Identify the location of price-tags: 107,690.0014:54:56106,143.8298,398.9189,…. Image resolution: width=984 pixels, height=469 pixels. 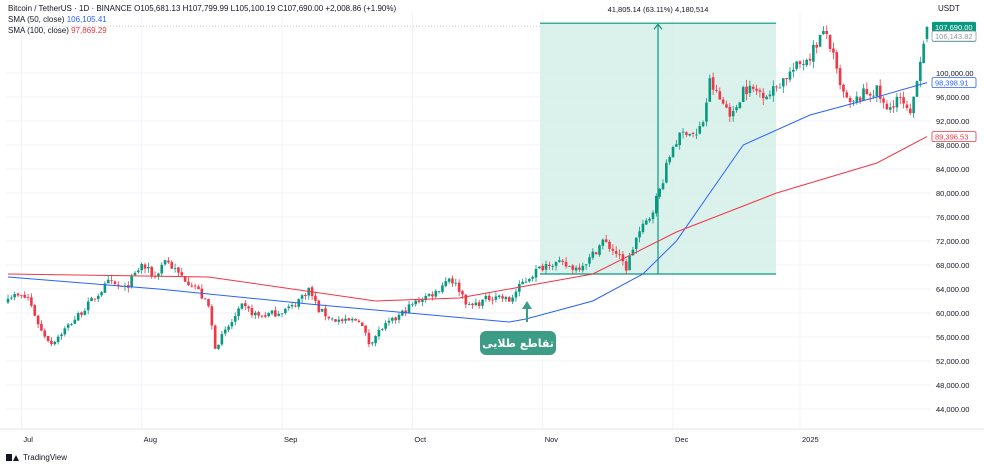
(954, 82).